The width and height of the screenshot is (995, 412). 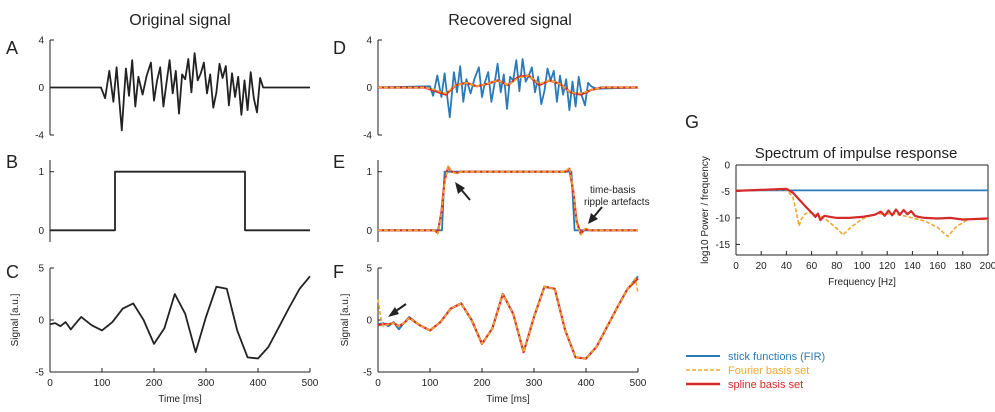 What do you see at coordinates (41, 88) in the screenshot?
I see `panel-a-ytick-label: 0` at bounding box center [41, 88].